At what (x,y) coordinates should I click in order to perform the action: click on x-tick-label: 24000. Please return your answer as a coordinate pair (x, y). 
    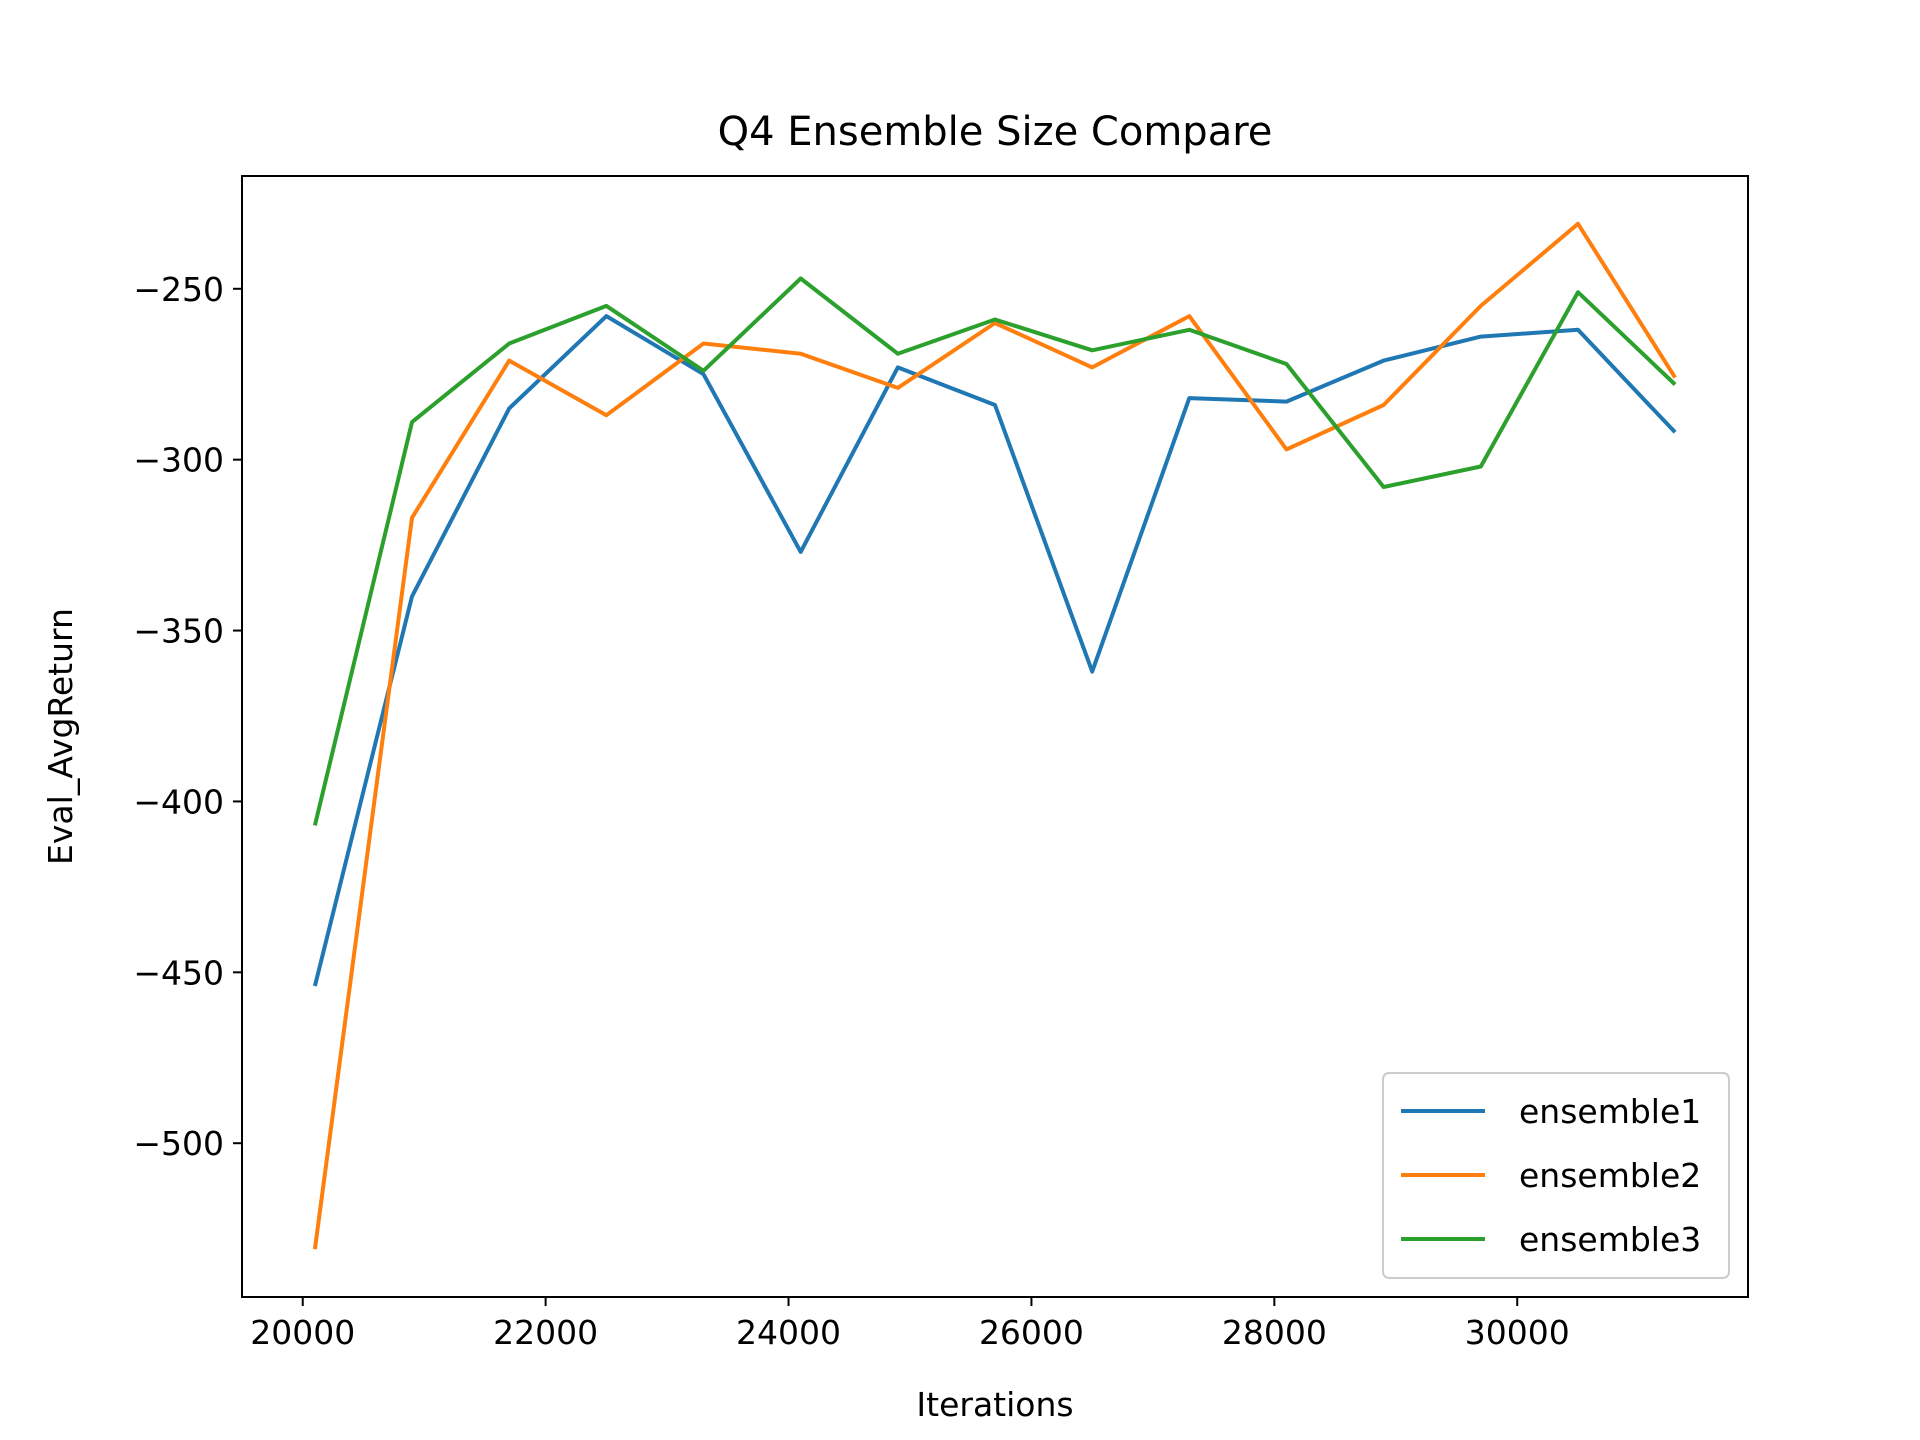
    Looking at the image, I should click on (788, 1332).